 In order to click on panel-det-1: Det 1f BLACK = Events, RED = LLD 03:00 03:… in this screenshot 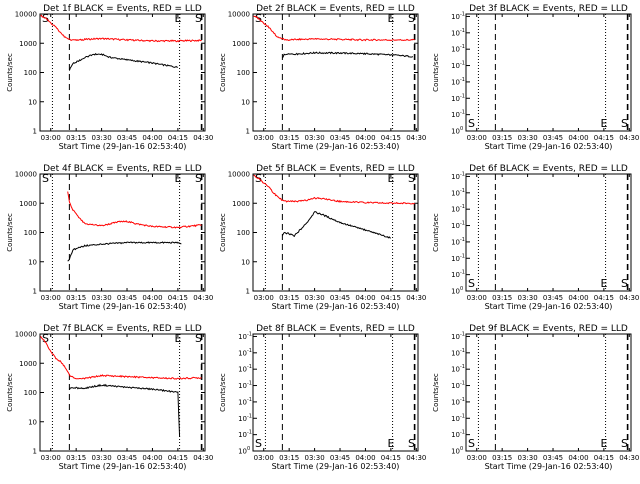, I will do `click(109, 77)`.